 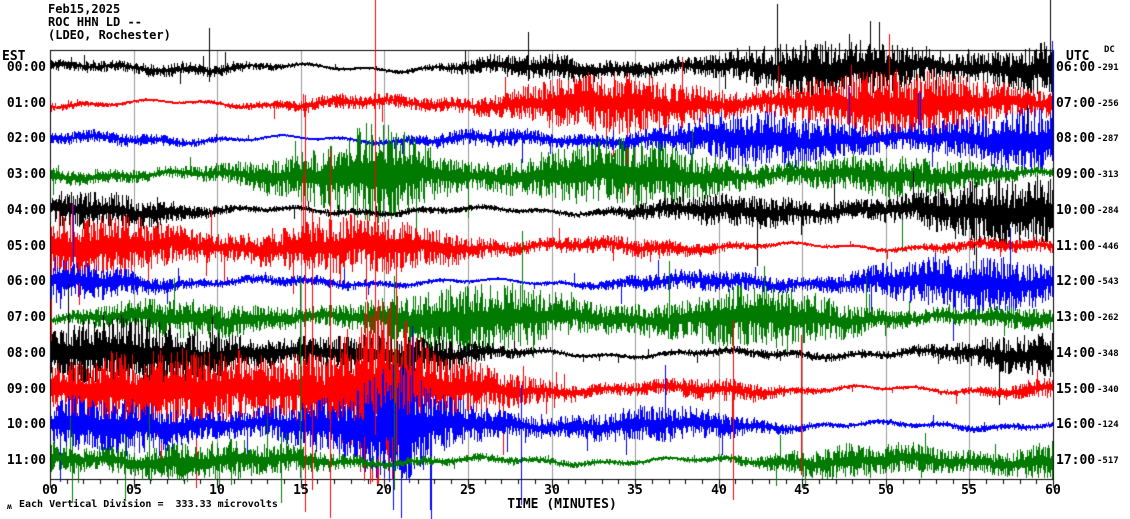 I want to click on x-axis-tick-label: 45, so click(x=802, y=490).